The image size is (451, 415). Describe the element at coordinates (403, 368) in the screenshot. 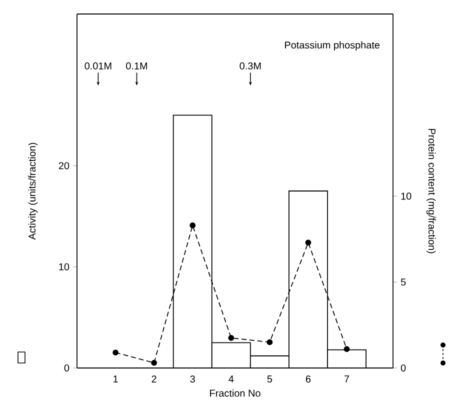

I see `y2-tick-label: 0` at that location.